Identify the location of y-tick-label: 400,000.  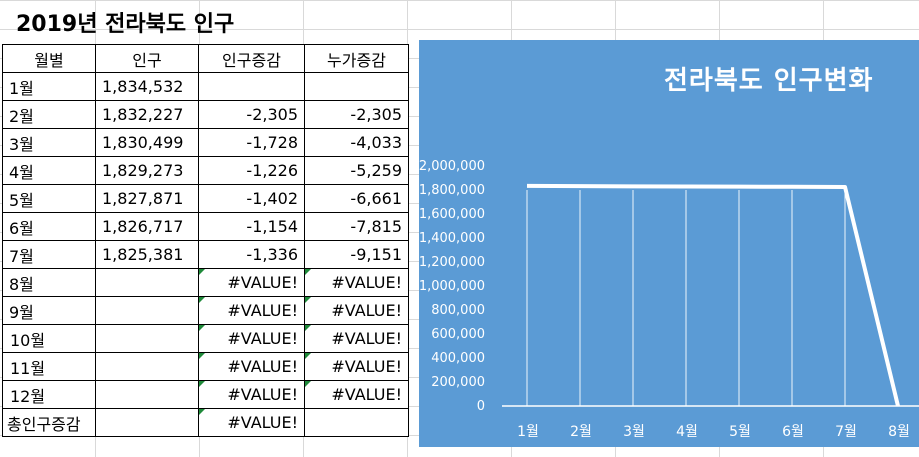
(458, 358).